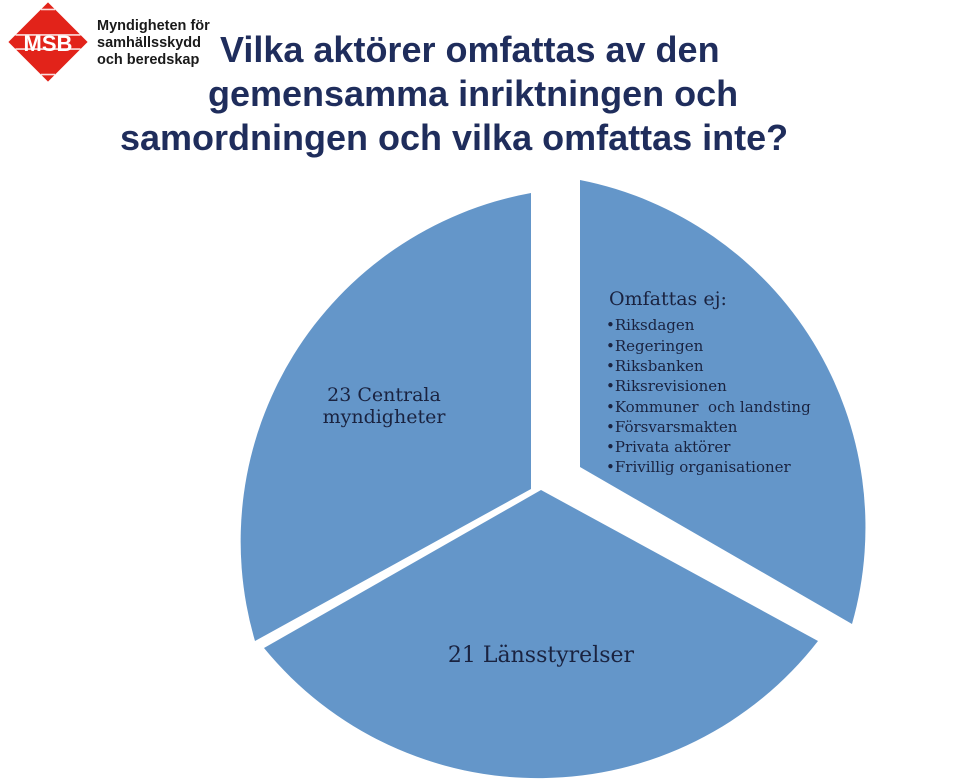 This screenshot has height=783, width=959. What do you see at coordinates (153, 26) in the screenshot?
I see `org-name-line: Myndigheten för` at bounding box center [153, 26].